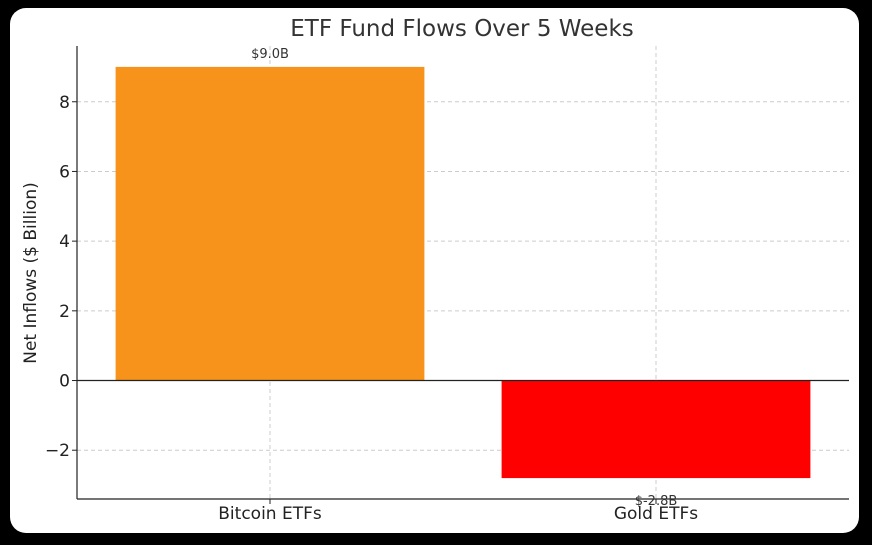 The height and width of the screenshot is (545, 872). I want to click on y-tick-label: 2, so click(64, 312).